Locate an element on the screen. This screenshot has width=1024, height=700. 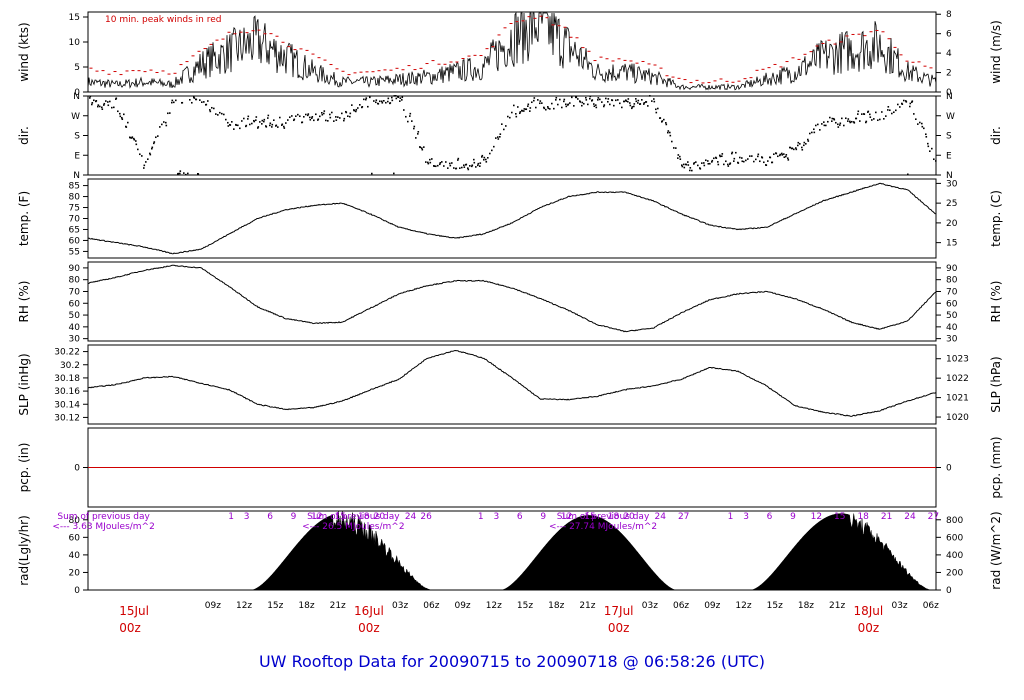
x-hour-tick: 09z is located at coordinates (462, 606).